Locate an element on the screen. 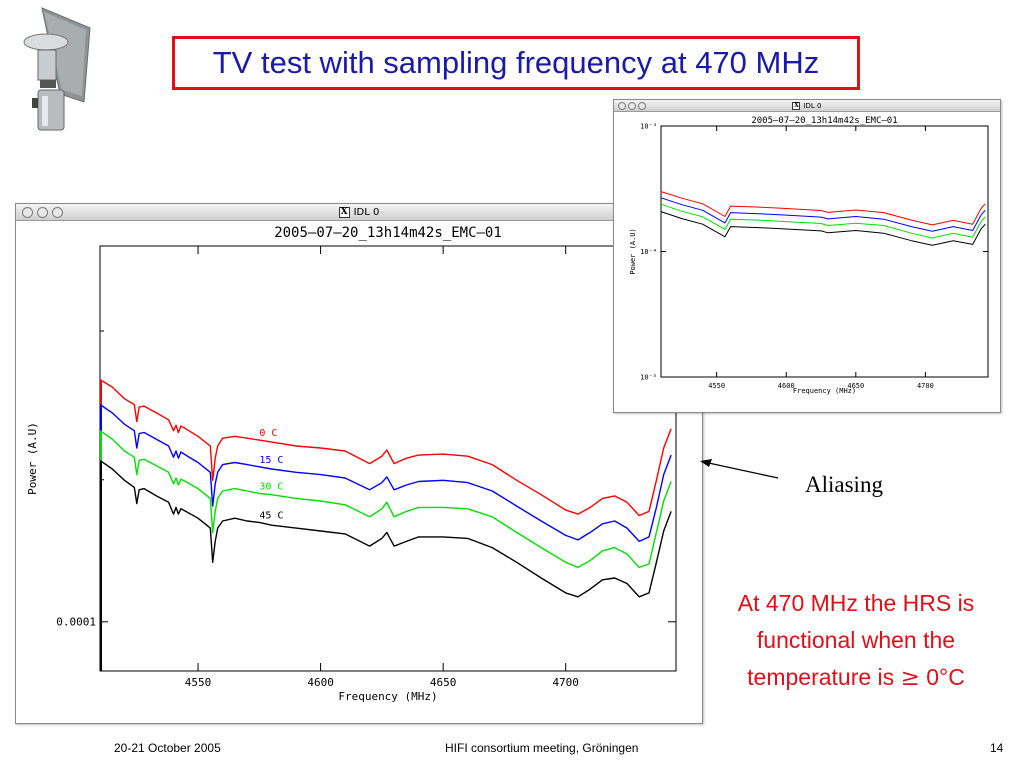 The height and width of the screenshot is (768, 1024). footer-page-number: 14 is located at coordinates (997, 748).